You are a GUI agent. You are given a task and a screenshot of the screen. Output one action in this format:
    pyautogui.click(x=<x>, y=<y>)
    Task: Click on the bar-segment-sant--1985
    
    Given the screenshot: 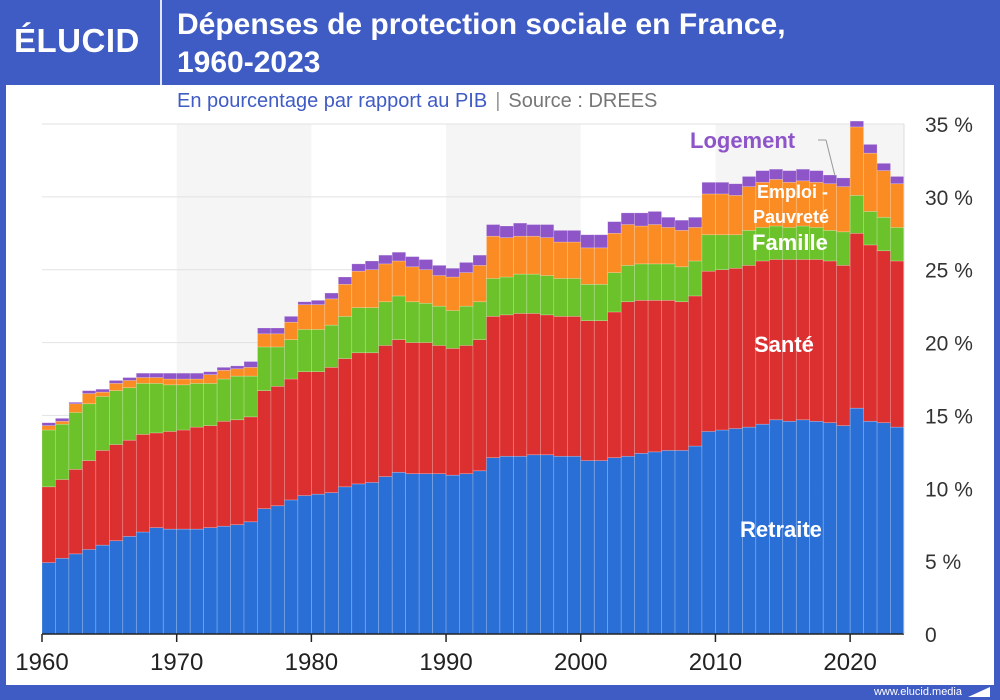 What is the action you would take?
    pyautogui.click(x=385, y=411)
    